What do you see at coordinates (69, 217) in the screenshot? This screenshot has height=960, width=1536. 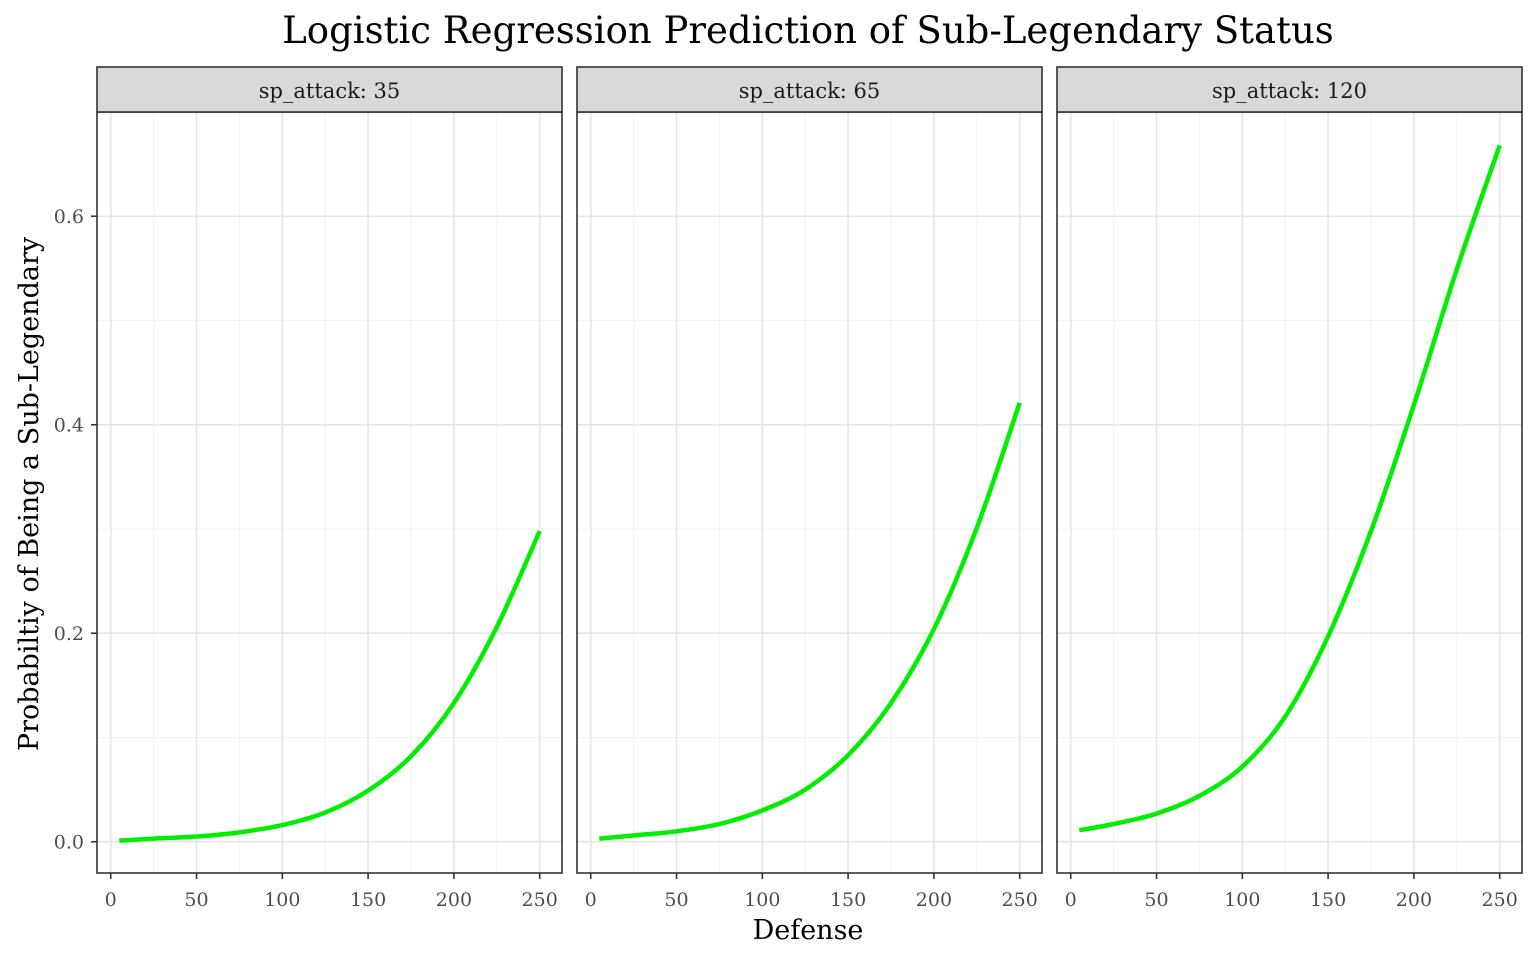 I see `y-tick-label: 0.6` at bounding box center [69, 217].